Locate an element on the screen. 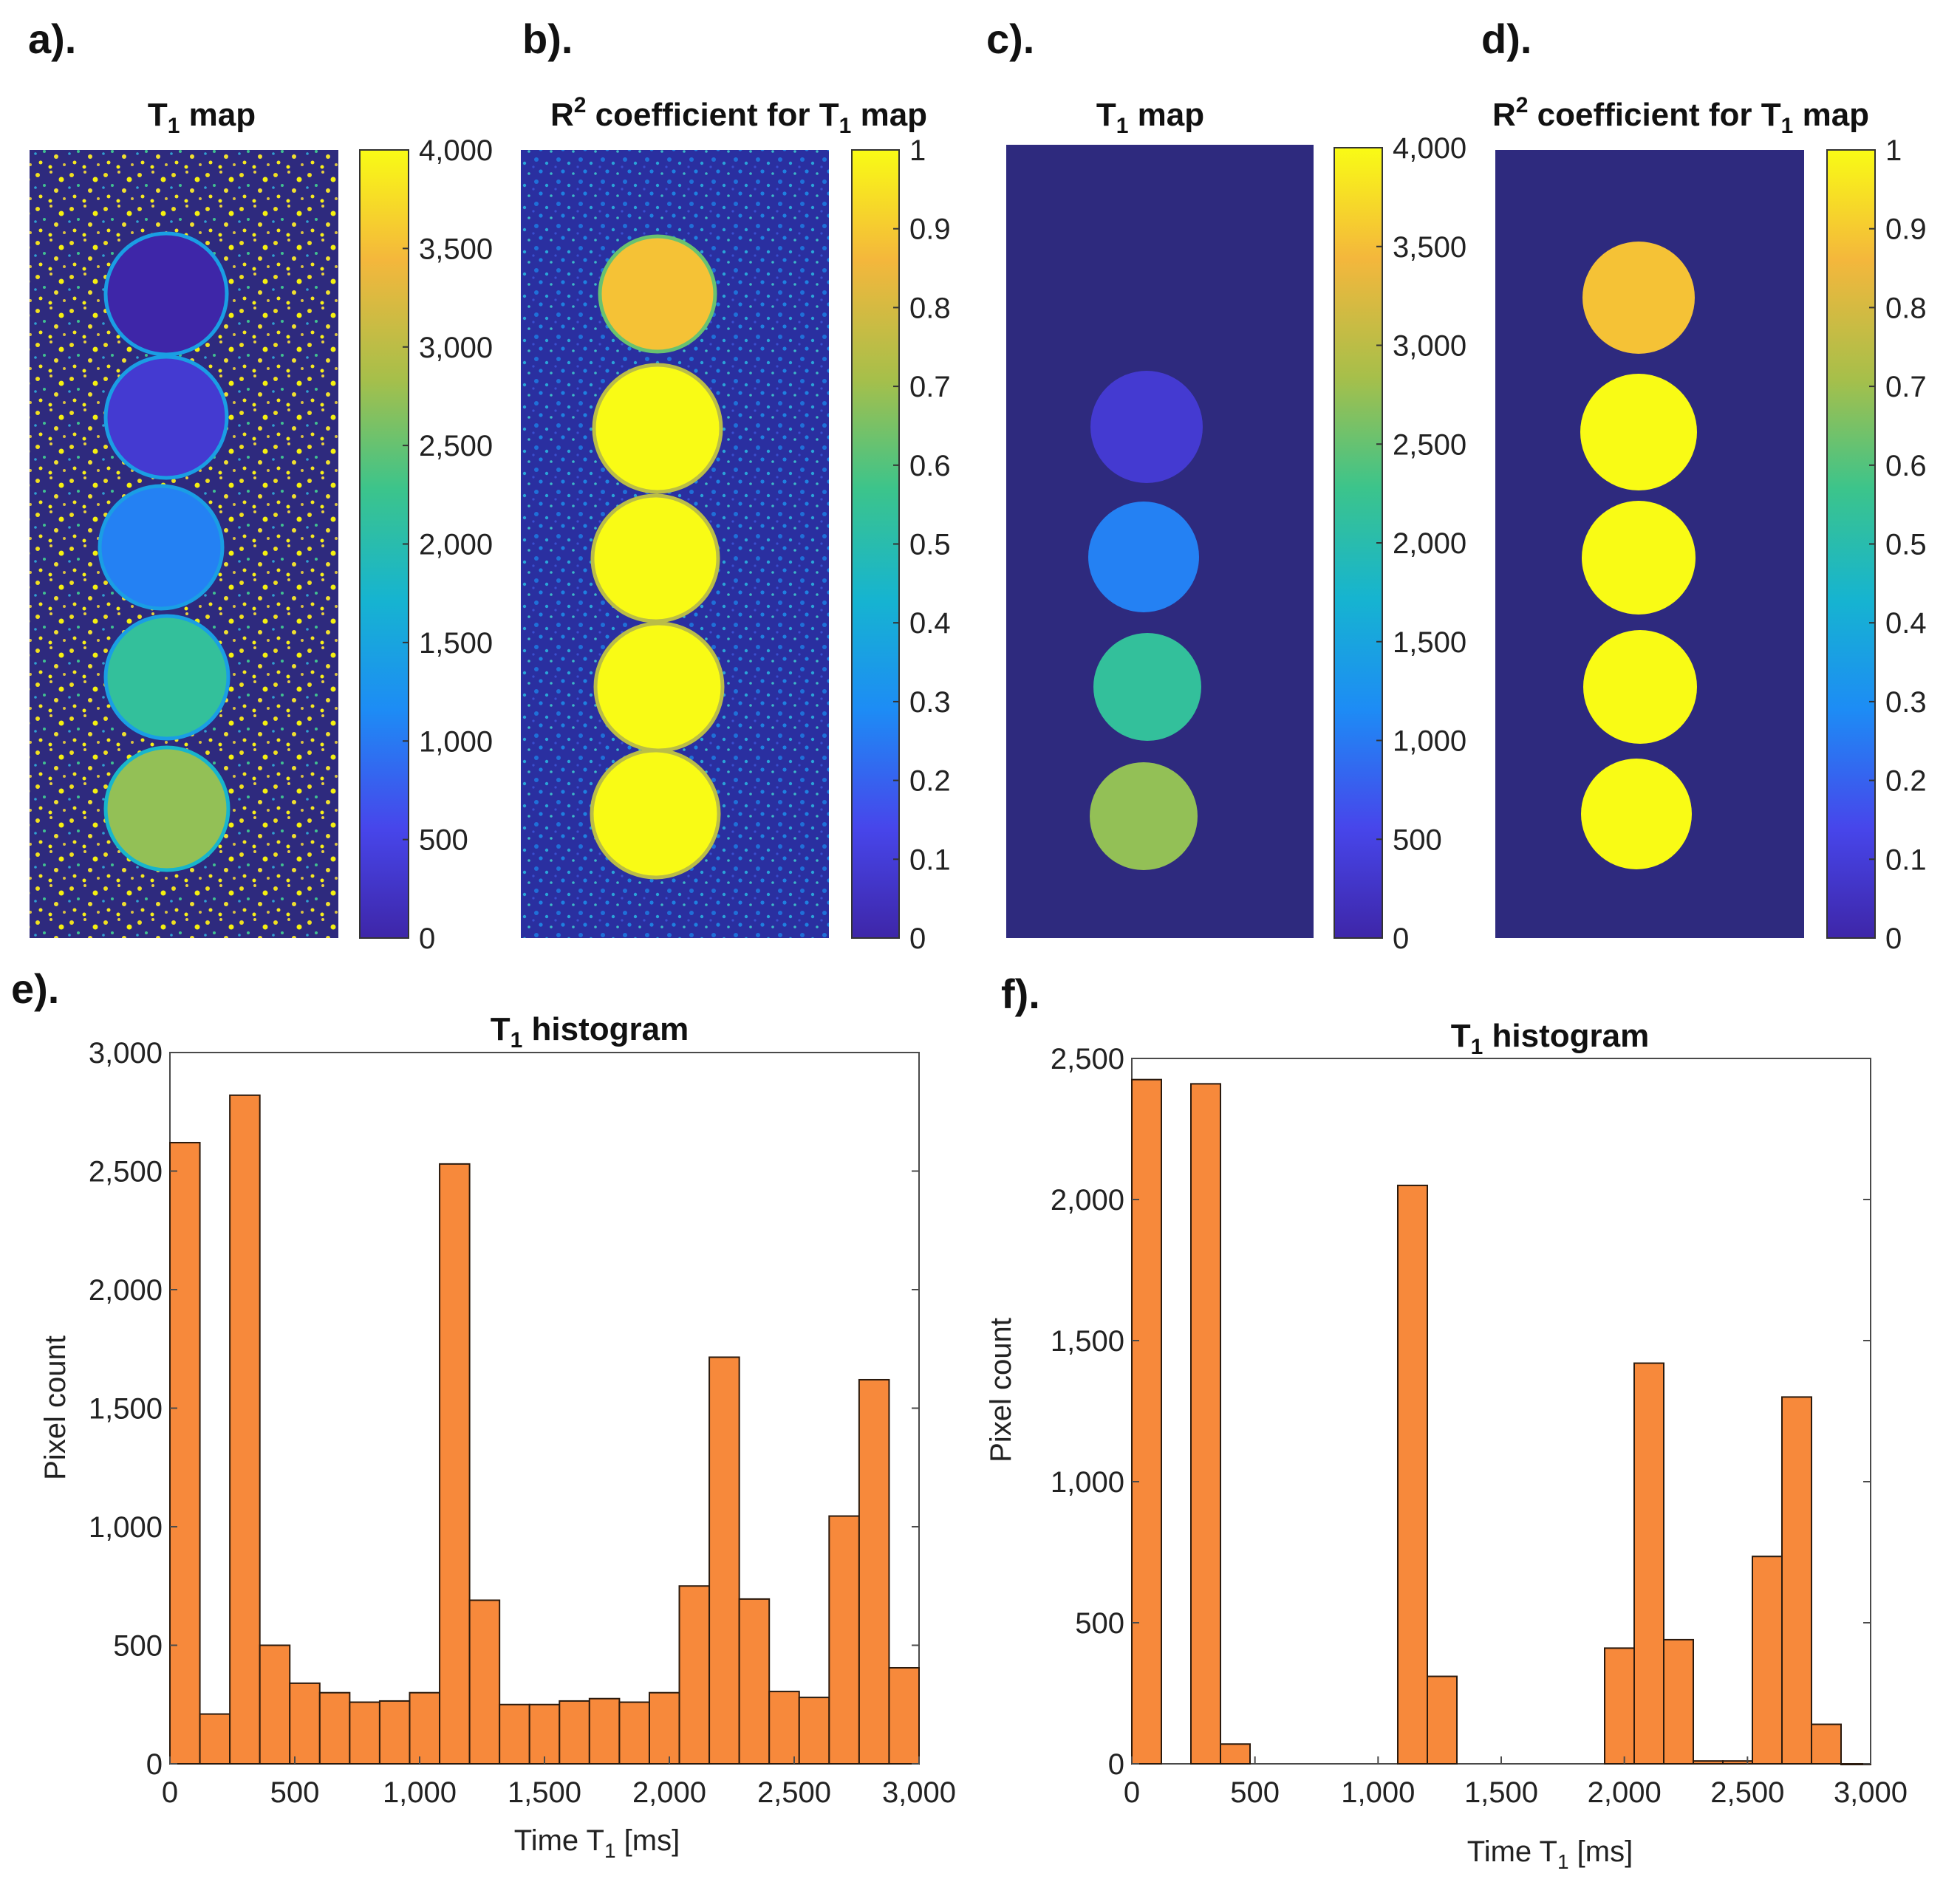 The width and height of the screenshot is (1960, 1882). panel-c-label: c). is located at coordinates (1010, 39).